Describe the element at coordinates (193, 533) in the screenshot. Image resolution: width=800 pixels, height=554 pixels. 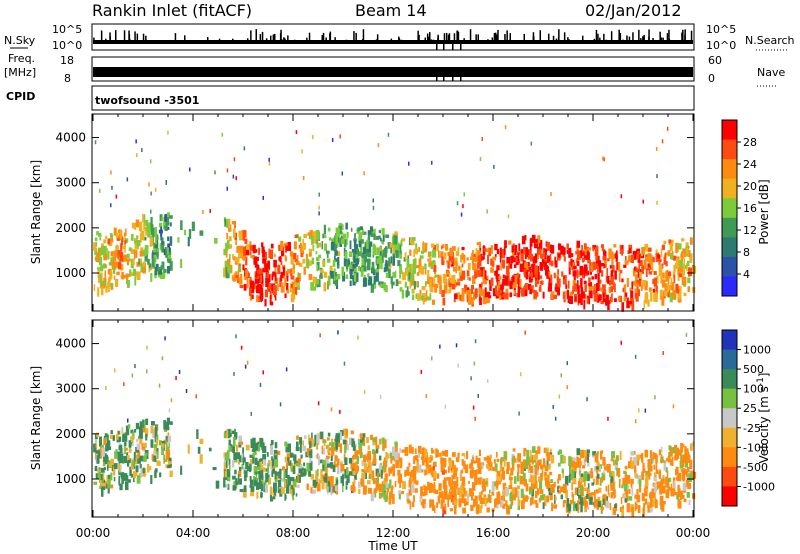
I see `x-tick-label: 04:00` at that location.